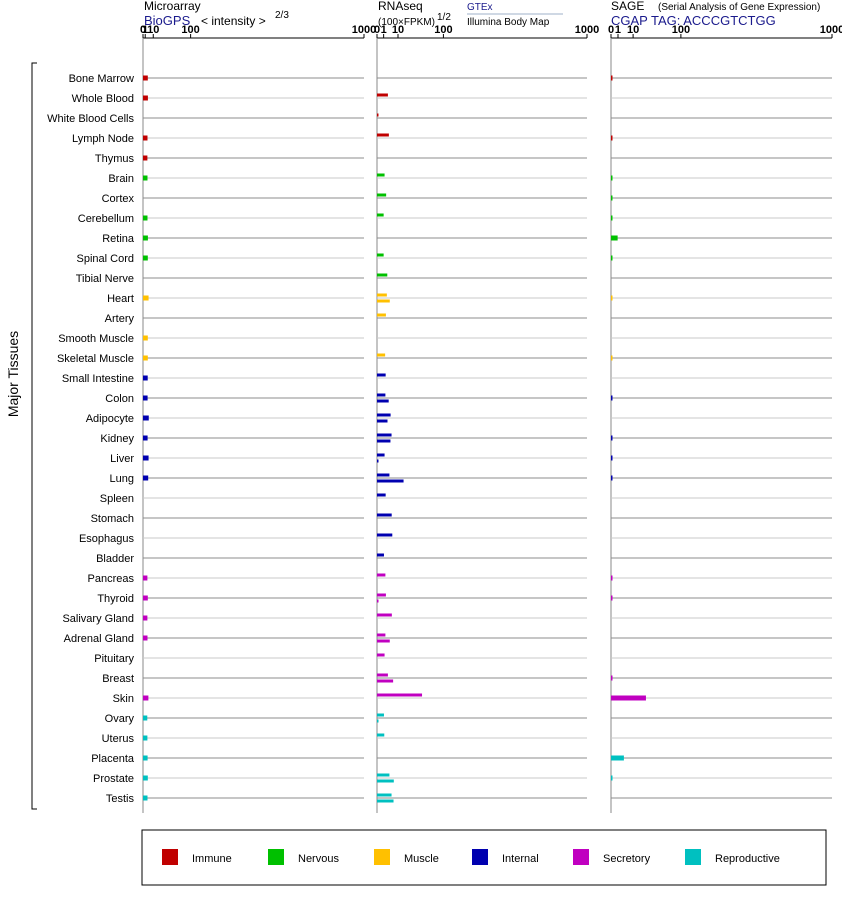  What do you see at coordinates (123, 699) in the screenshot?
I see `tissue-label: Skin` at bounding box center [123, 699].